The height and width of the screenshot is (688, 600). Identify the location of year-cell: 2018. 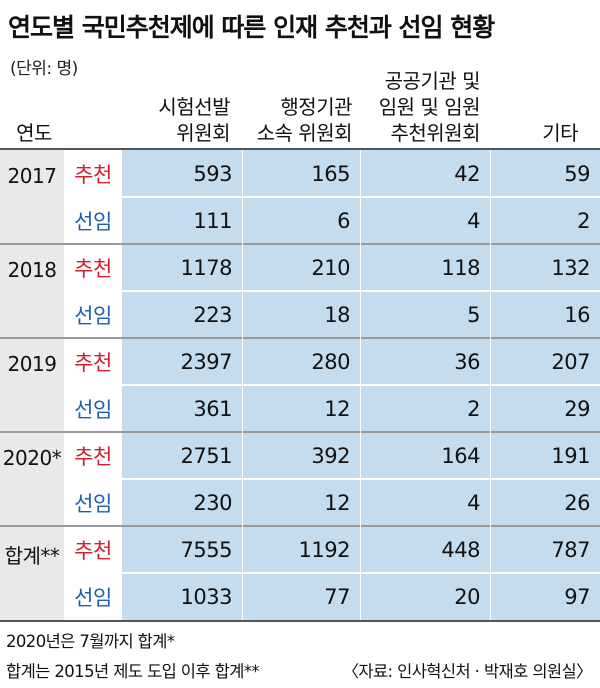
(32, 291).